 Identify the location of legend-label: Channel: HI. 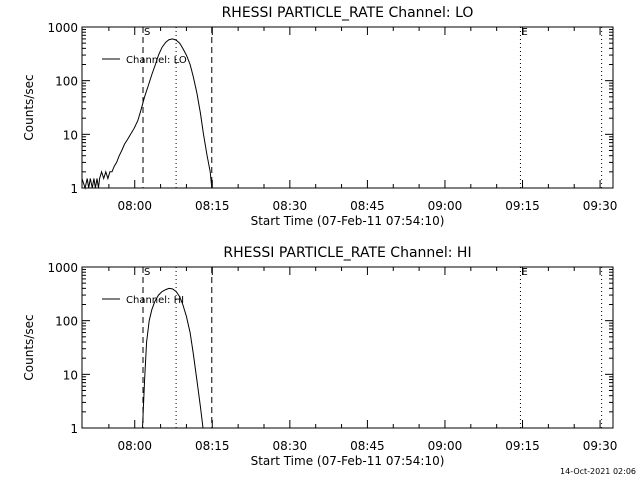
(155, 300).